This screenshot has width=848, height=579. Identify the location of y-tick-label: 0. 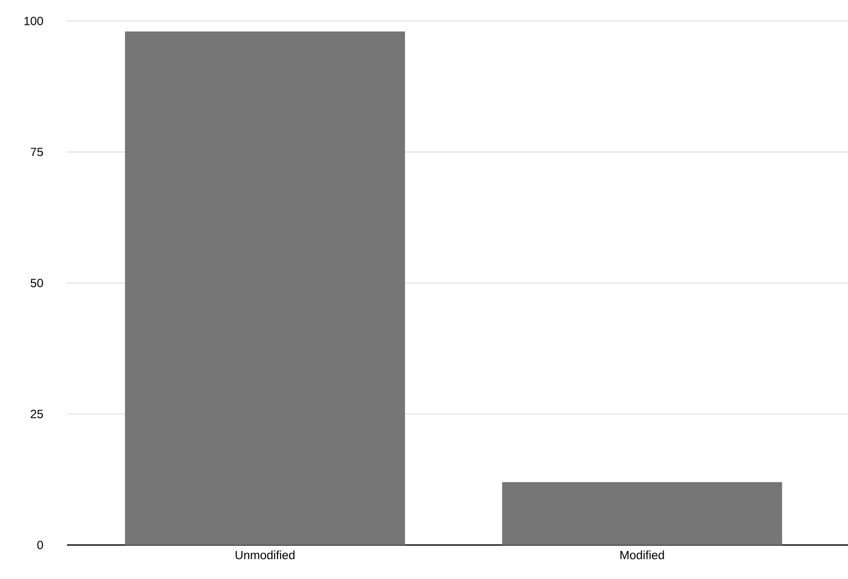
(40, 545).